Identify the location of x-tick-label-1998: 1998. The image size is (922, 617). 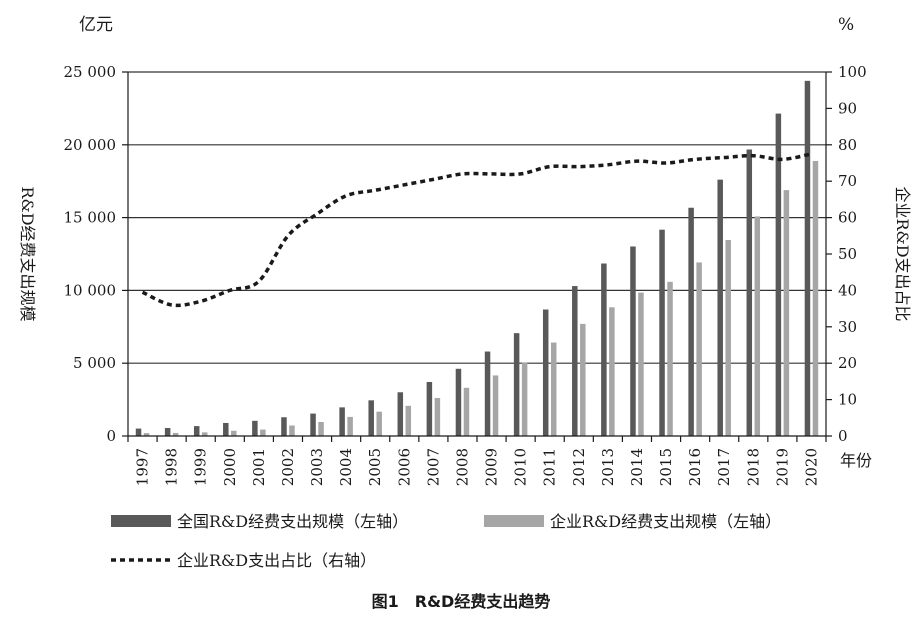
(172, 467).